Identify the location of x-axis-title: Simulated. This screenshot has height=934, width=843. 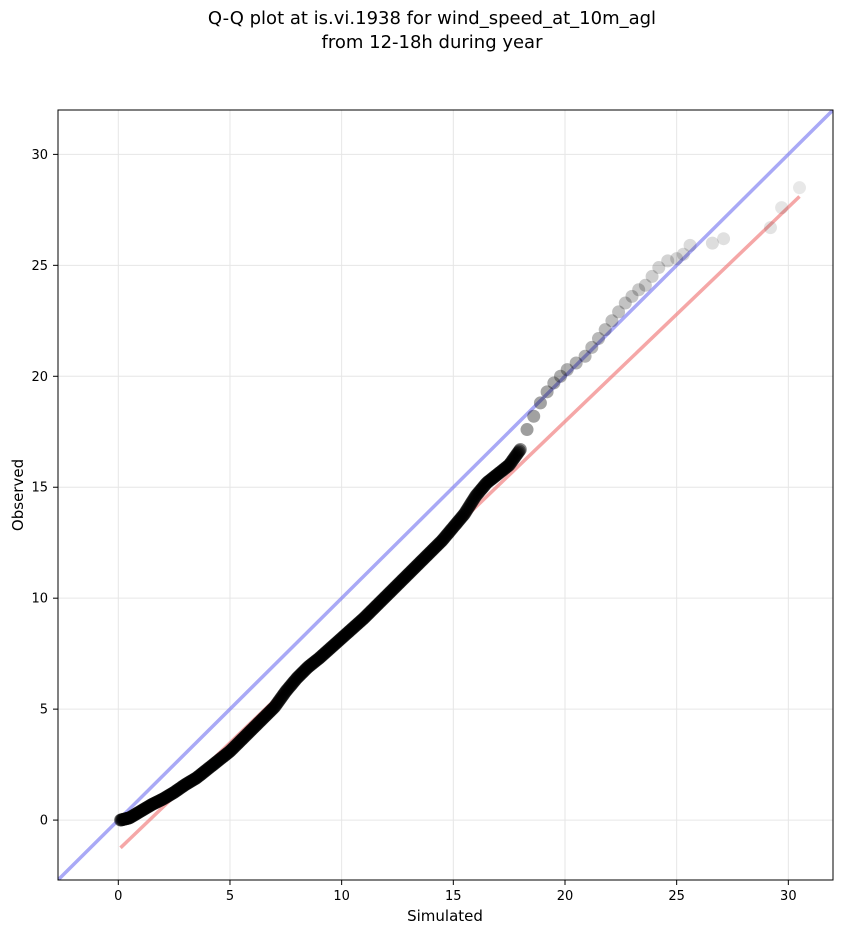
(445, 916).